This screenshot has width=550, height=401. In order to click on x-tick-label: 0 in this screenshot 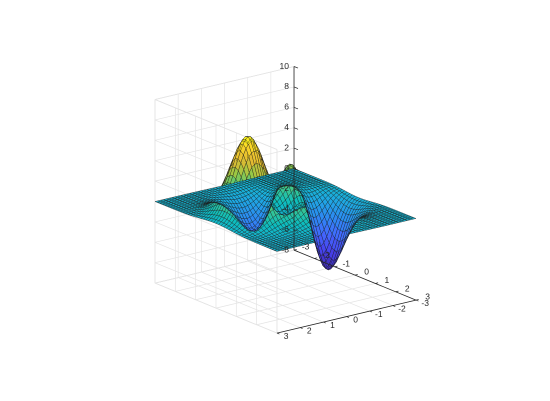, I will do `click(366, 272)`.